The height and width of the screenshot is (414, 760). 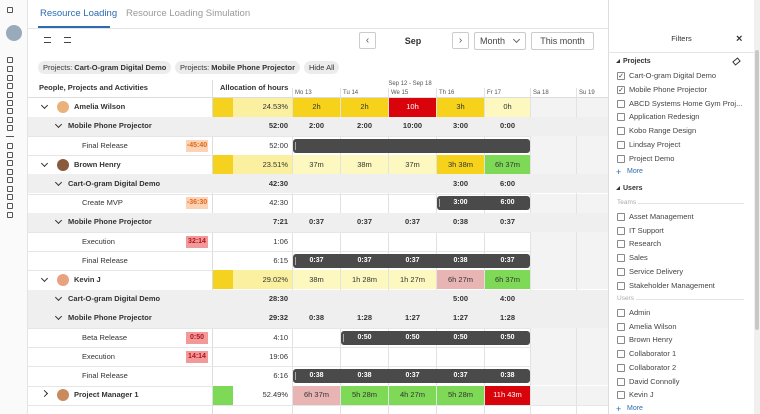 I want to click on filter-option: Collaborator 1, so click(x=653, y=354).